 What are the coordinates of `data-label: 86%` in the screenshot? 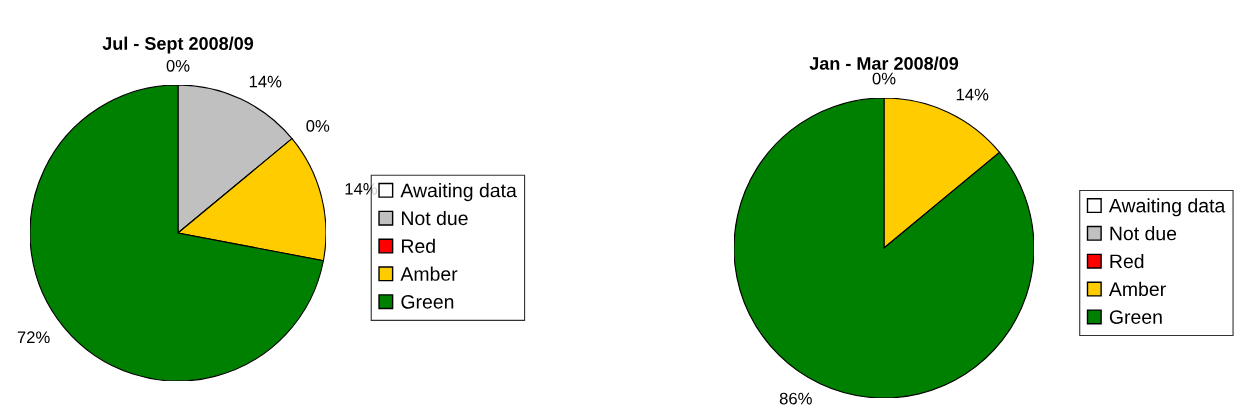 It's located at (795, 398).